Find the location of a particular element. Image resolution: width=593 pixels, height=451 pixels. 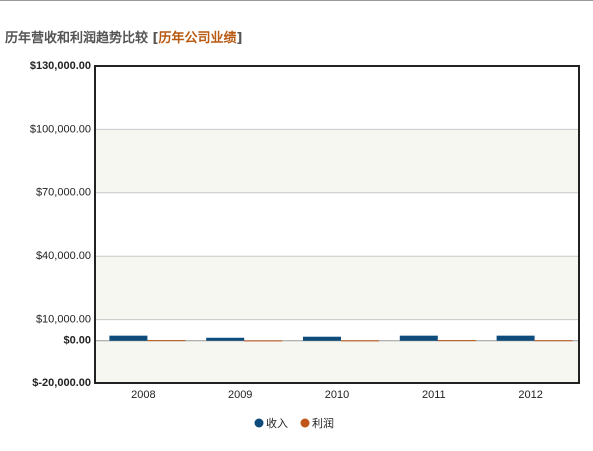

legend-label: 利润 is located at coordinates (323, 423).